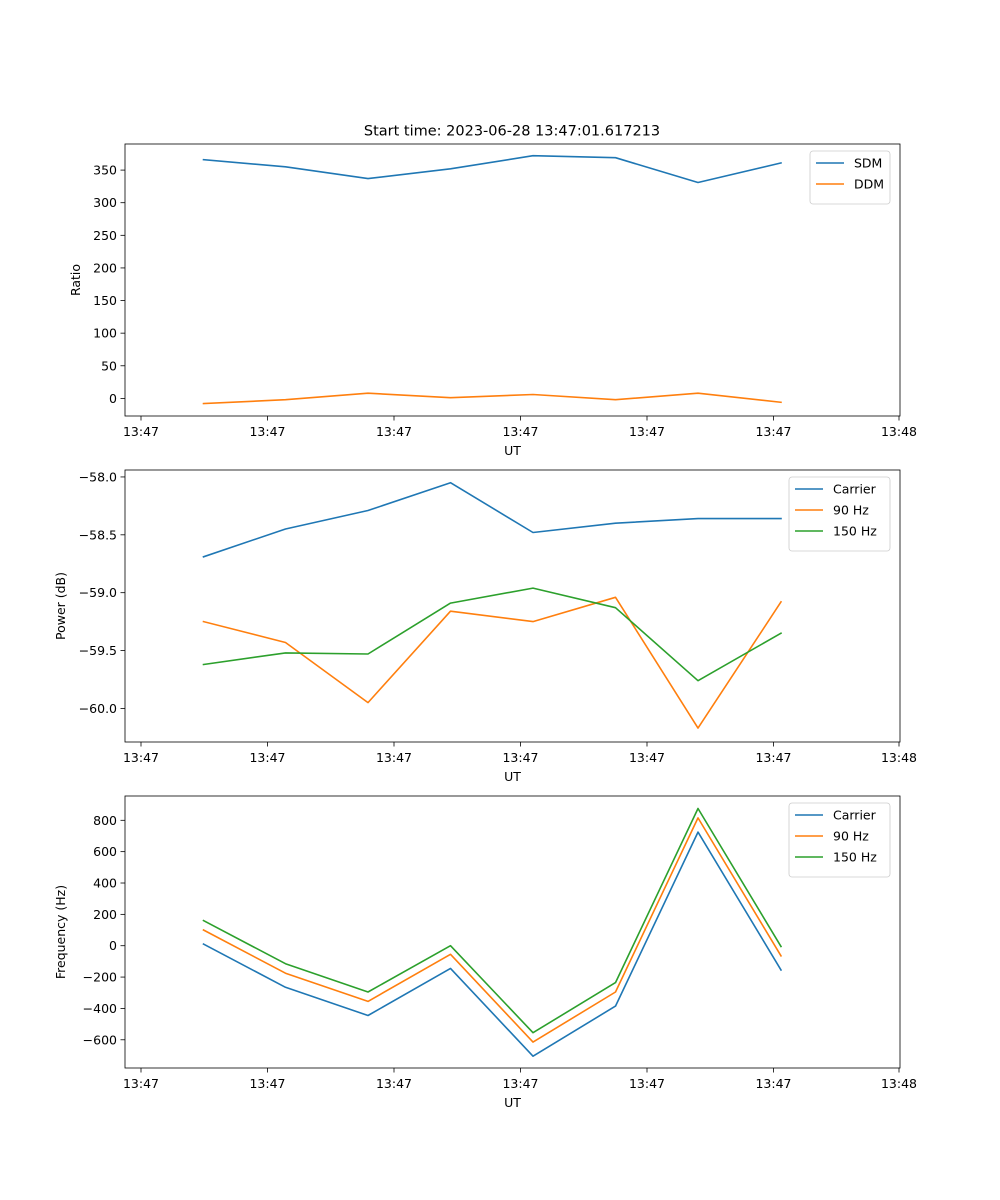  I want to click on y-tick-label: 250, so click(105, 235).